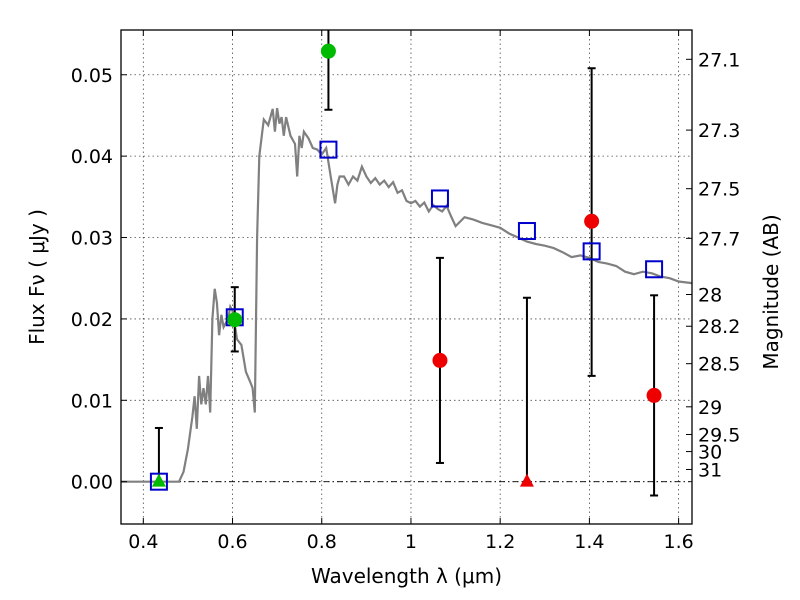 Image resolution: width=800 pixels, height=600 pixels. What do you see at coordinates (679, 542) in the screenshot?
I see `x-tick-label: 1.6` at bounding box center [679, 542].